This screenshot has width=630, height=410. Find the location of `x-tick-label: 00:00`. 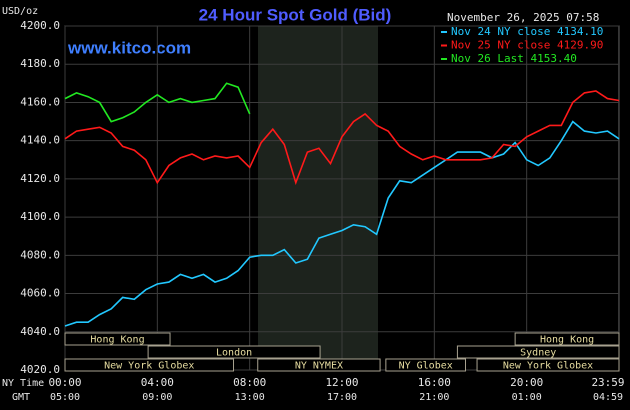

x-tick-label: 00:00 is located at coordinates (64, 382).